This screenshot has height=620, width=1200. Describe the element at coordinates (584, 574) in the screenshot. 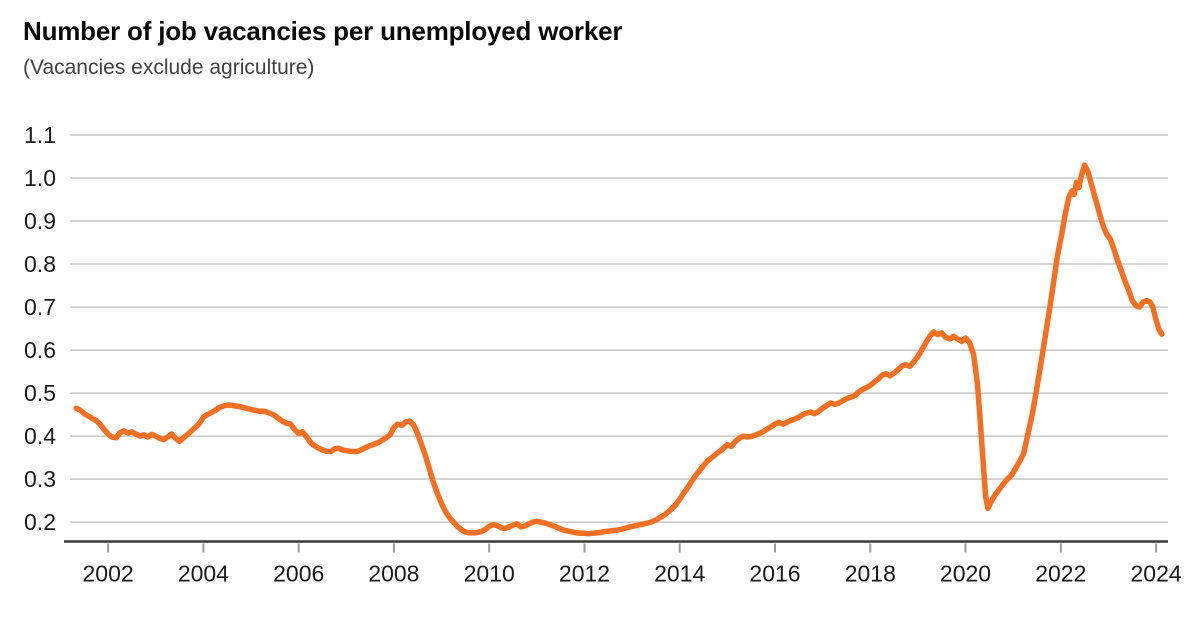

I see `x-axis-label: 2012` at that location.